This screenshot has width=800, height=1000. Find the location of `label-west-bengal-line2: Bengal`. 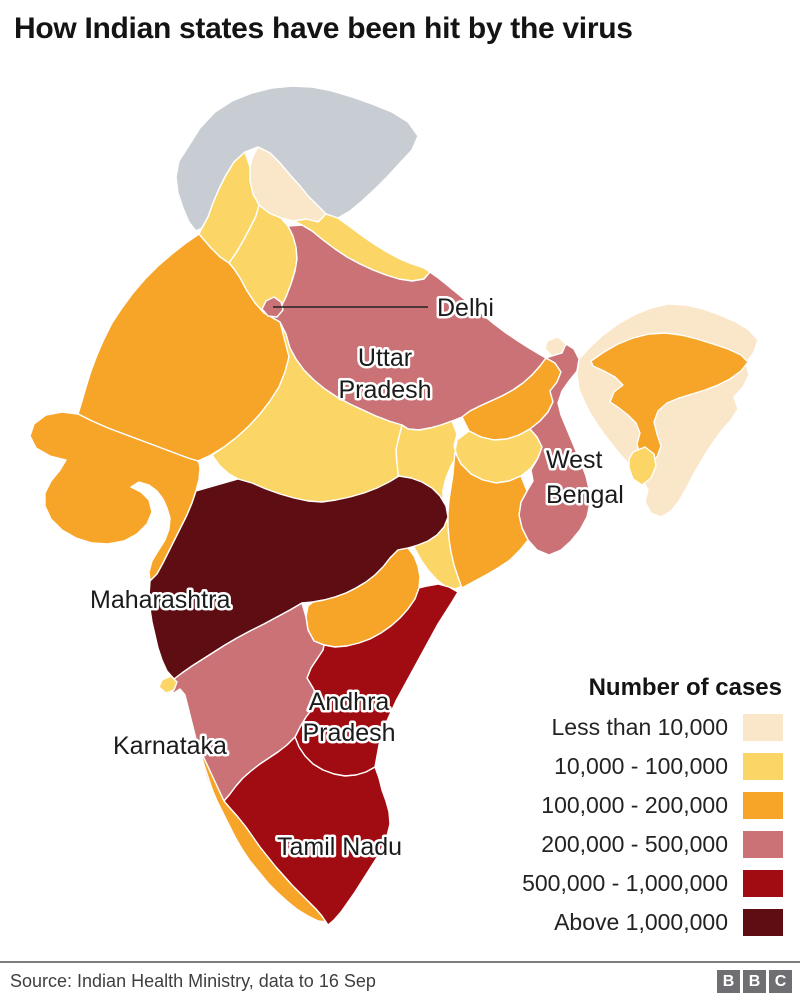

label-west-bengal-line2: Bengal is located at coordinates (585, 495).